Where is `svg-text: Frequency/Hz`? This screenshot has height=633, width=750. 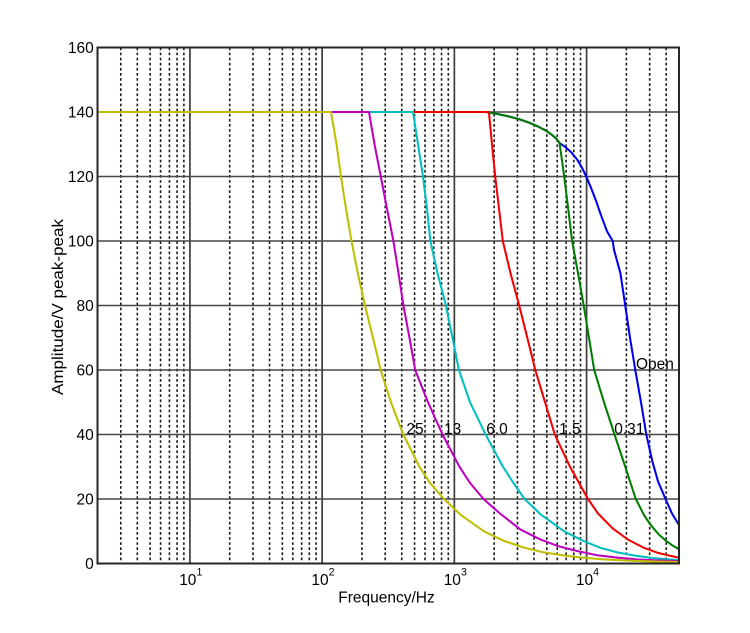
svg-text: Frequency/Hz is located at coordinates (386, 597).